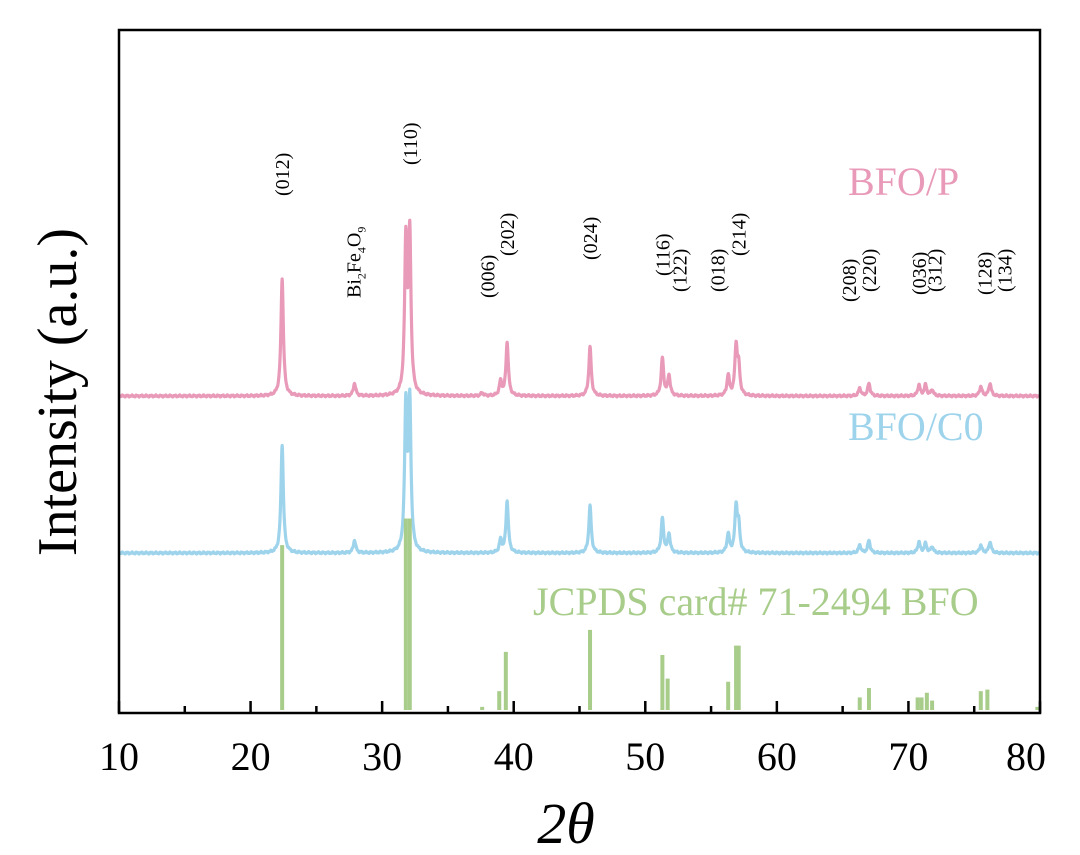 The width and height of the screenshot is (1080, 855). What do you see at coordinates (58, 392) in the screenshot?
I see `y-axis-title: Intensity (a.u.)` at bounding box center [58, 392].